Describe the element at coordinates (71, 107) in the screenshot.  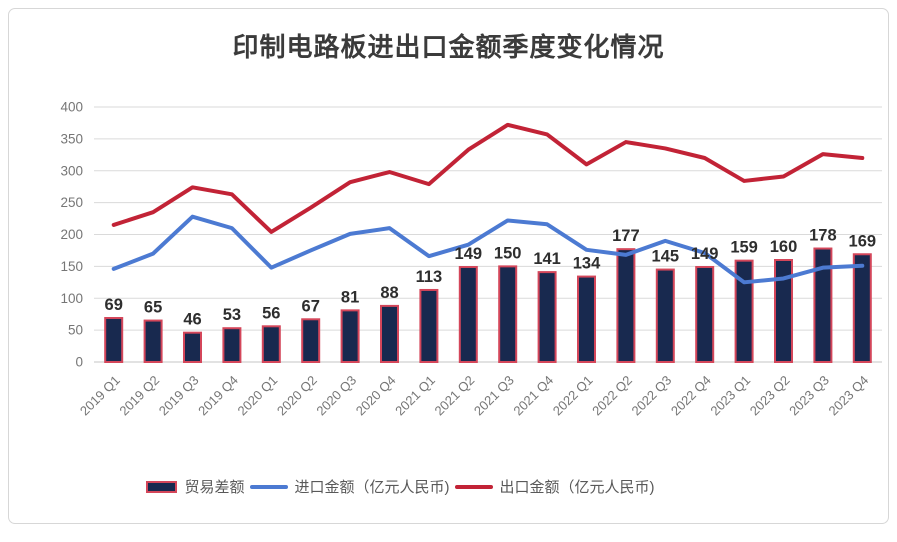
I see `y-axis-tick-label: 400` at that location.